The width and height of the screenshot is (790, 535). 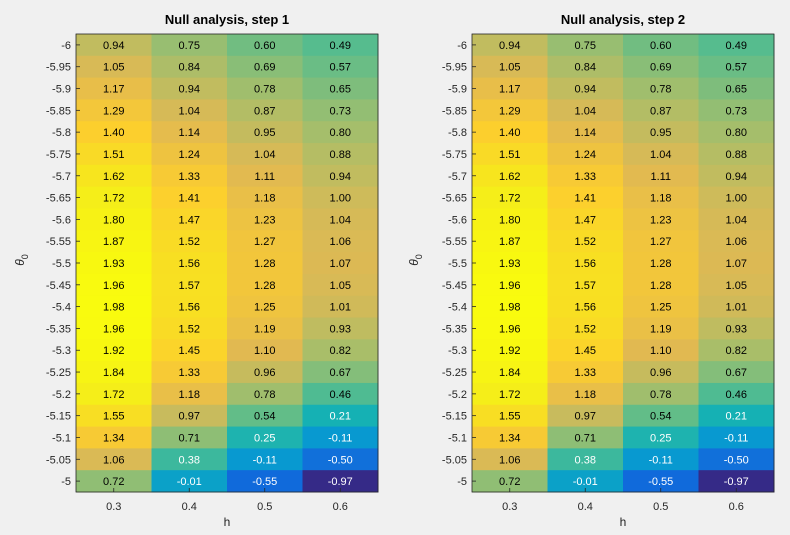 I want to click on cell-value-label: 0.38, so click(x=585, y=460).